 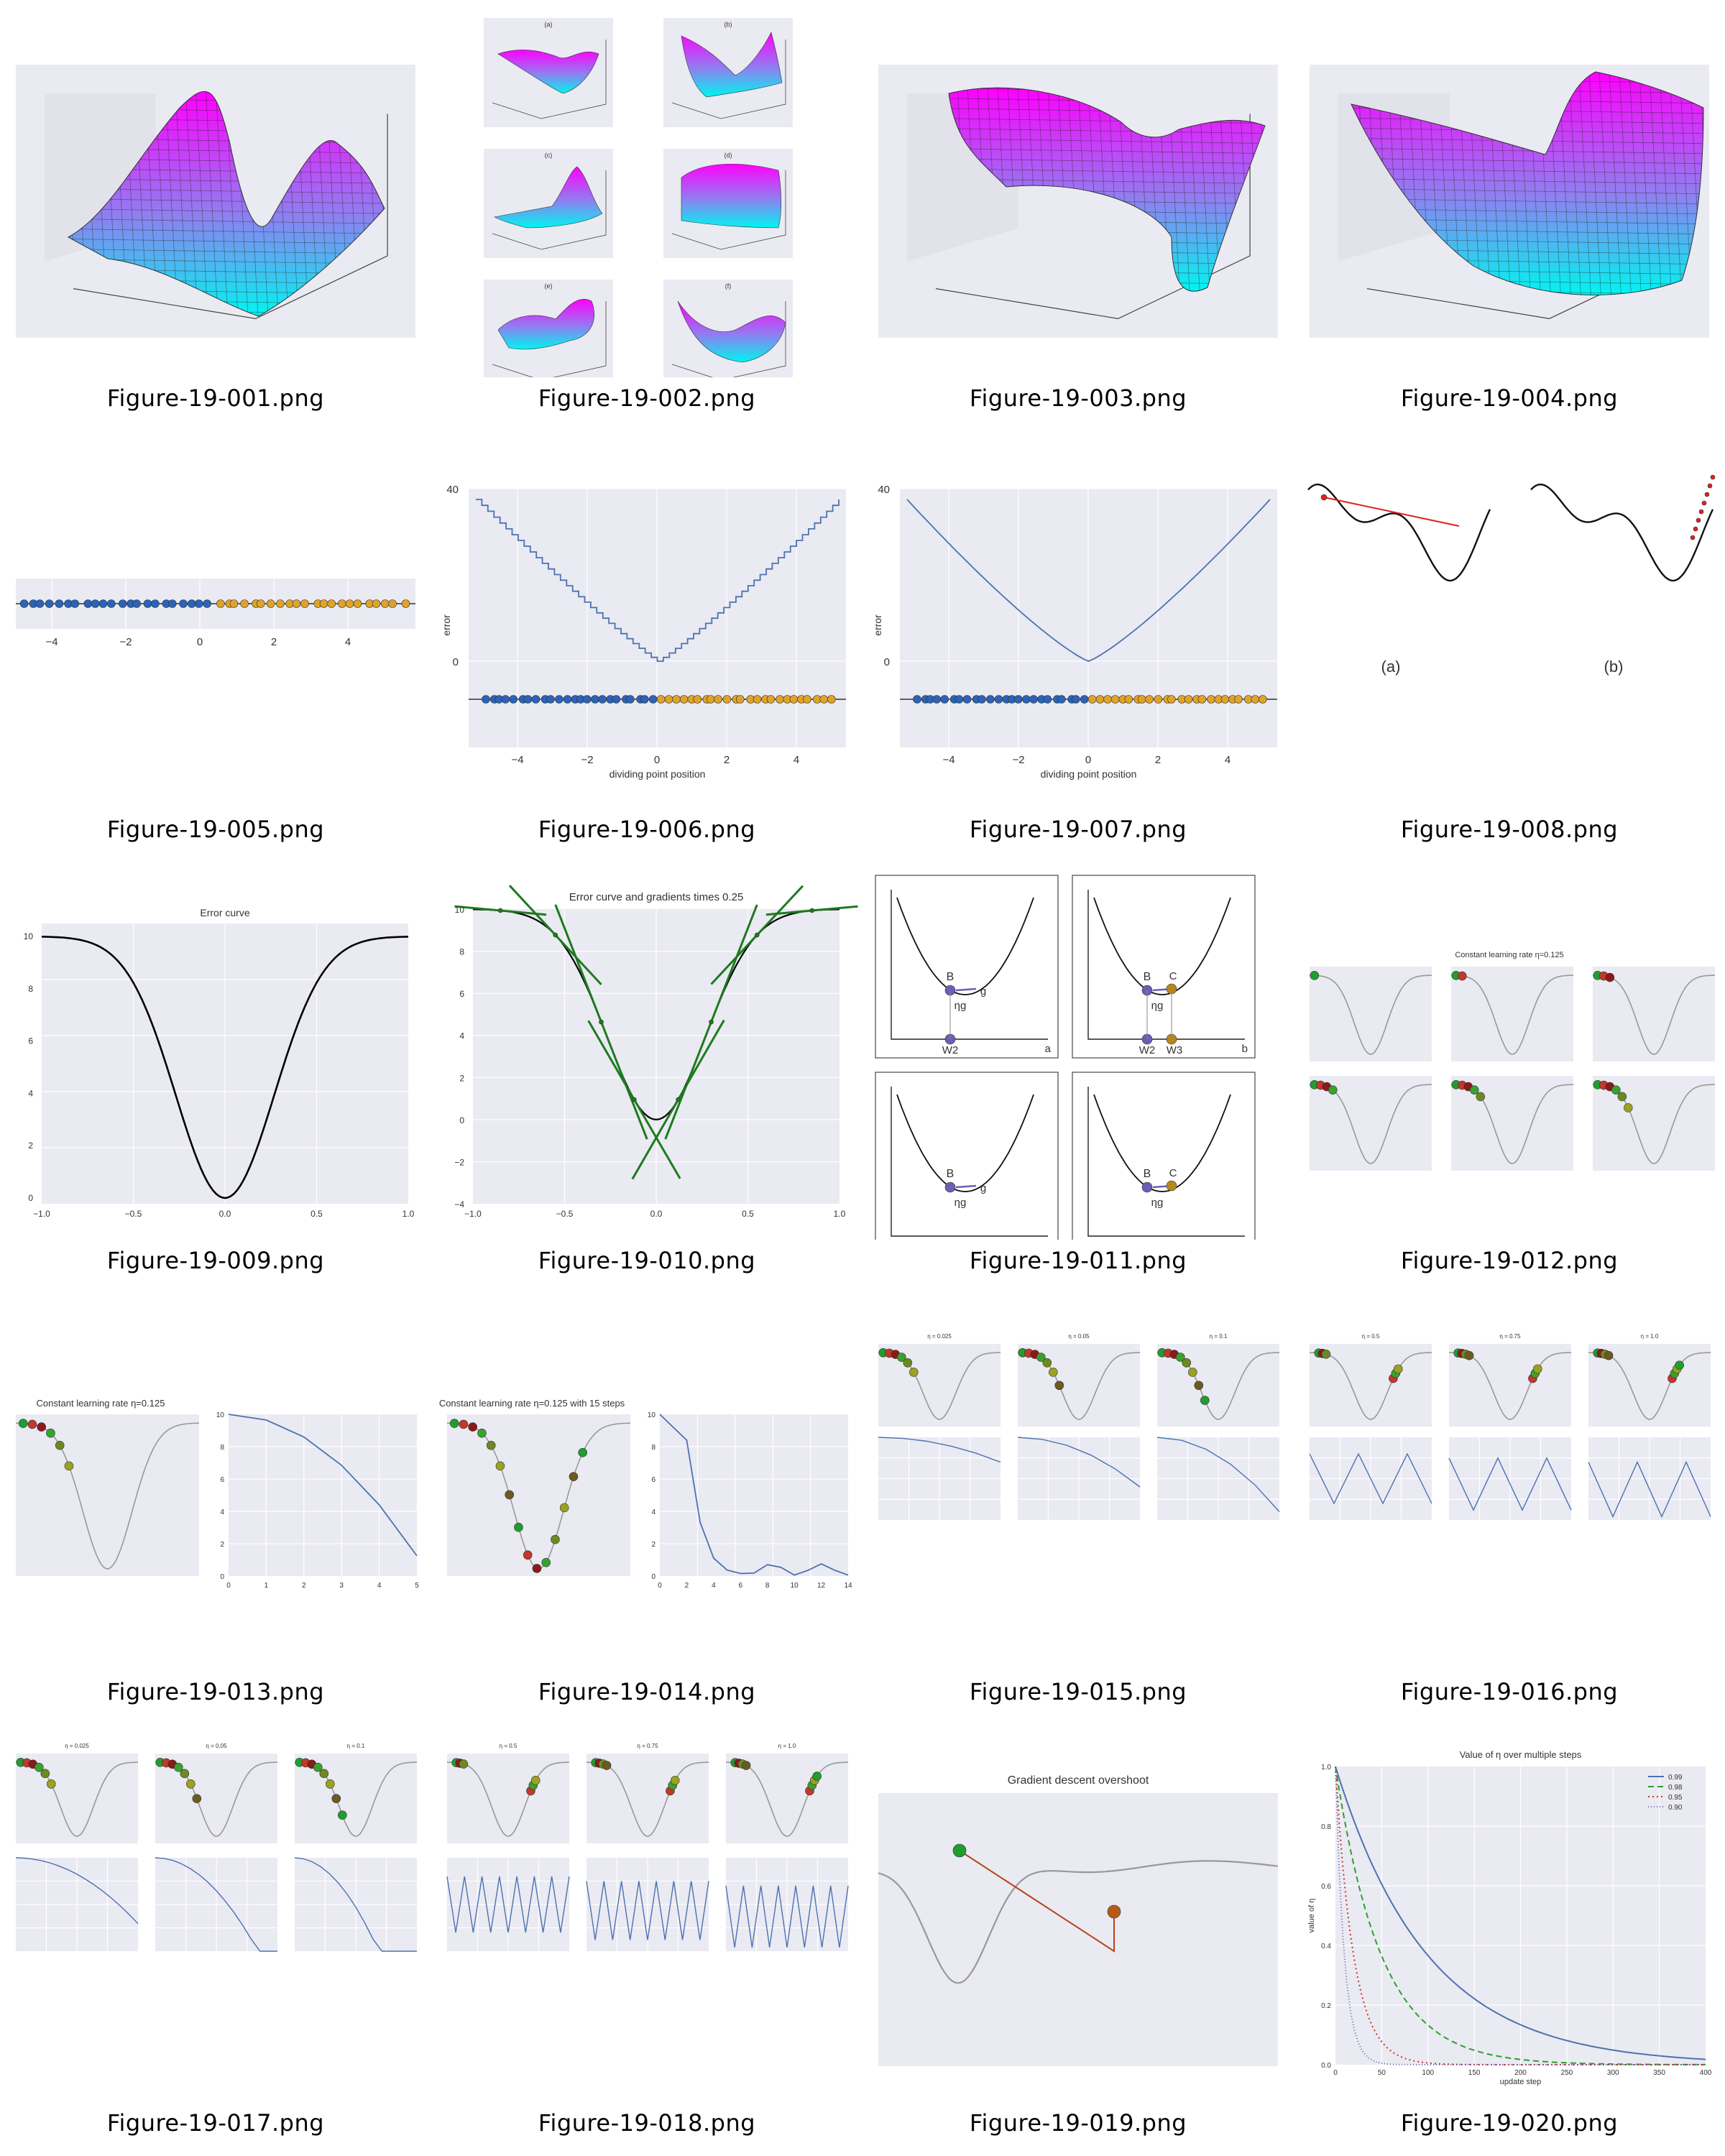 I want to click on thumbnail-image: (a) (b) (c) (d) (e) (f), so click(x=646, y=189).